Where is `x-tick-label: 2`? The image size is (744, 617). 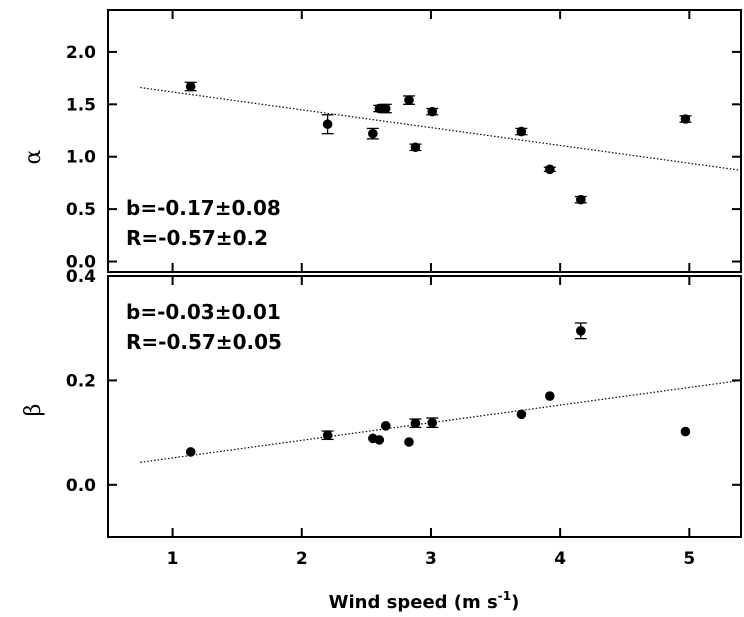 x-tick-label: 2 is located at coordinates (302, 559).